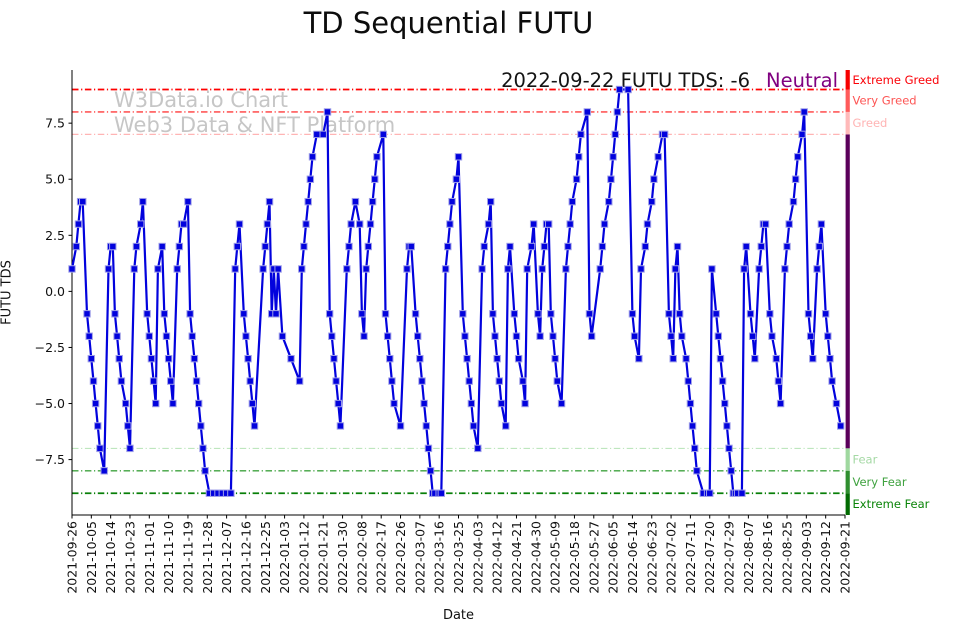 The image size is (967, 633). Describe the element at coordinates (129, 557) in the screenshot. I see `x-tick-label: 2021-10-23` at that location.